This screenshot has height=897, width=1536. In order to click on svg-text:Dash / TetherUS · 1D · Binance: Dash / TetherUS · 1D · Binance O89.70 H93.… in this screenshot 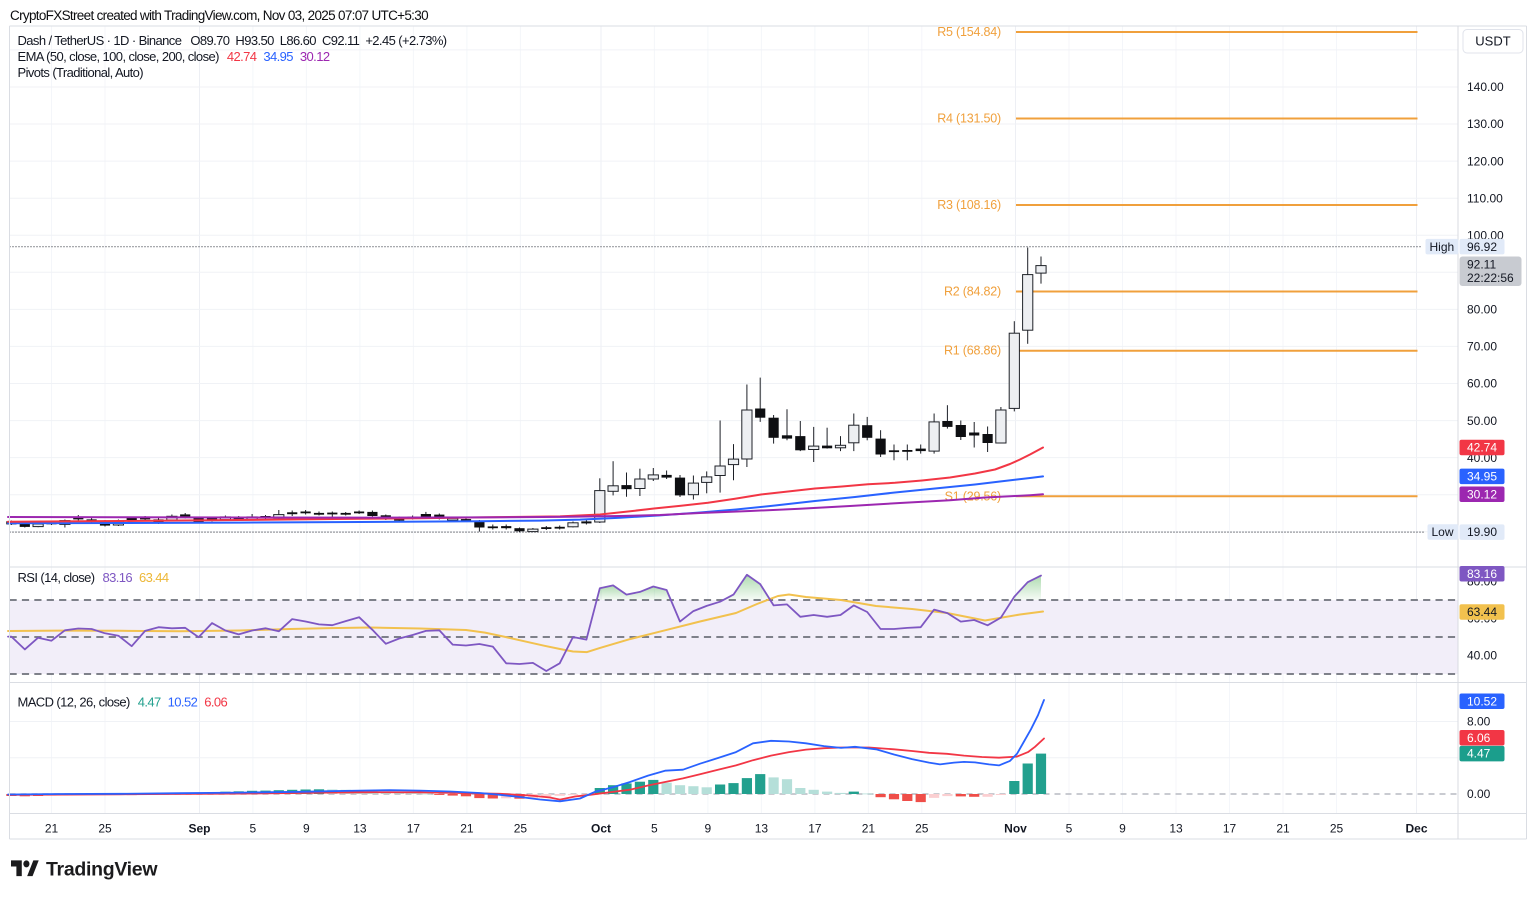, I will do `click(232, 40)`.